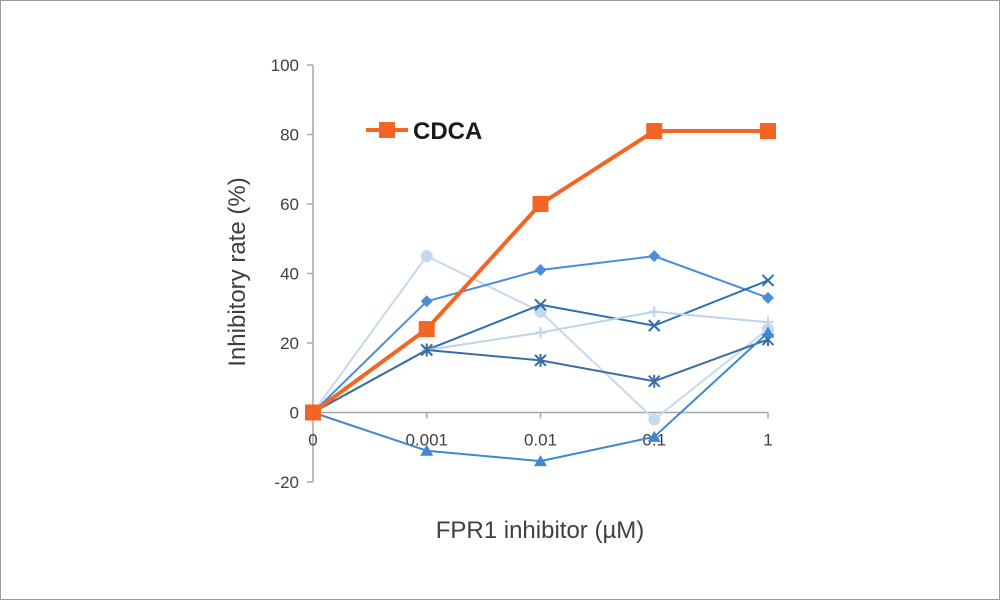  Describe the element at coordinates (285, 65) in the screenshot. I see `y-tick-label: 100` at that location.